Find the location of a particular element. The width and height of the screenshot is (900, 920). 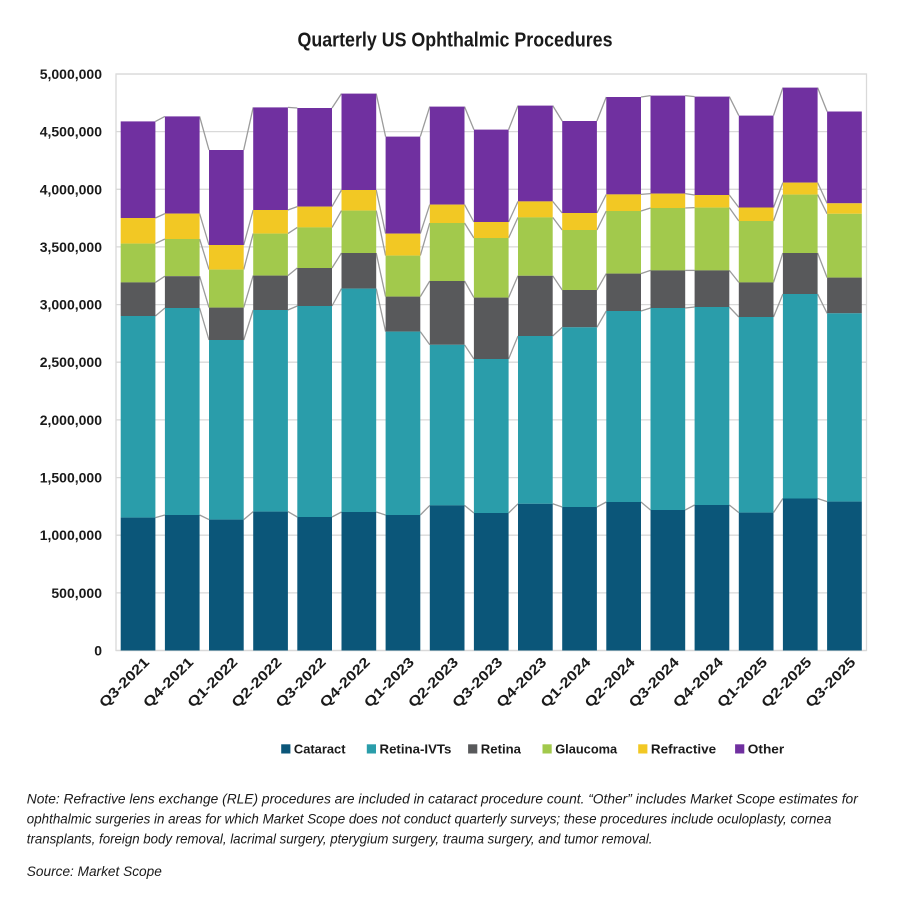

svg-text: 1,500,000 is located at coordinates (71, 478).